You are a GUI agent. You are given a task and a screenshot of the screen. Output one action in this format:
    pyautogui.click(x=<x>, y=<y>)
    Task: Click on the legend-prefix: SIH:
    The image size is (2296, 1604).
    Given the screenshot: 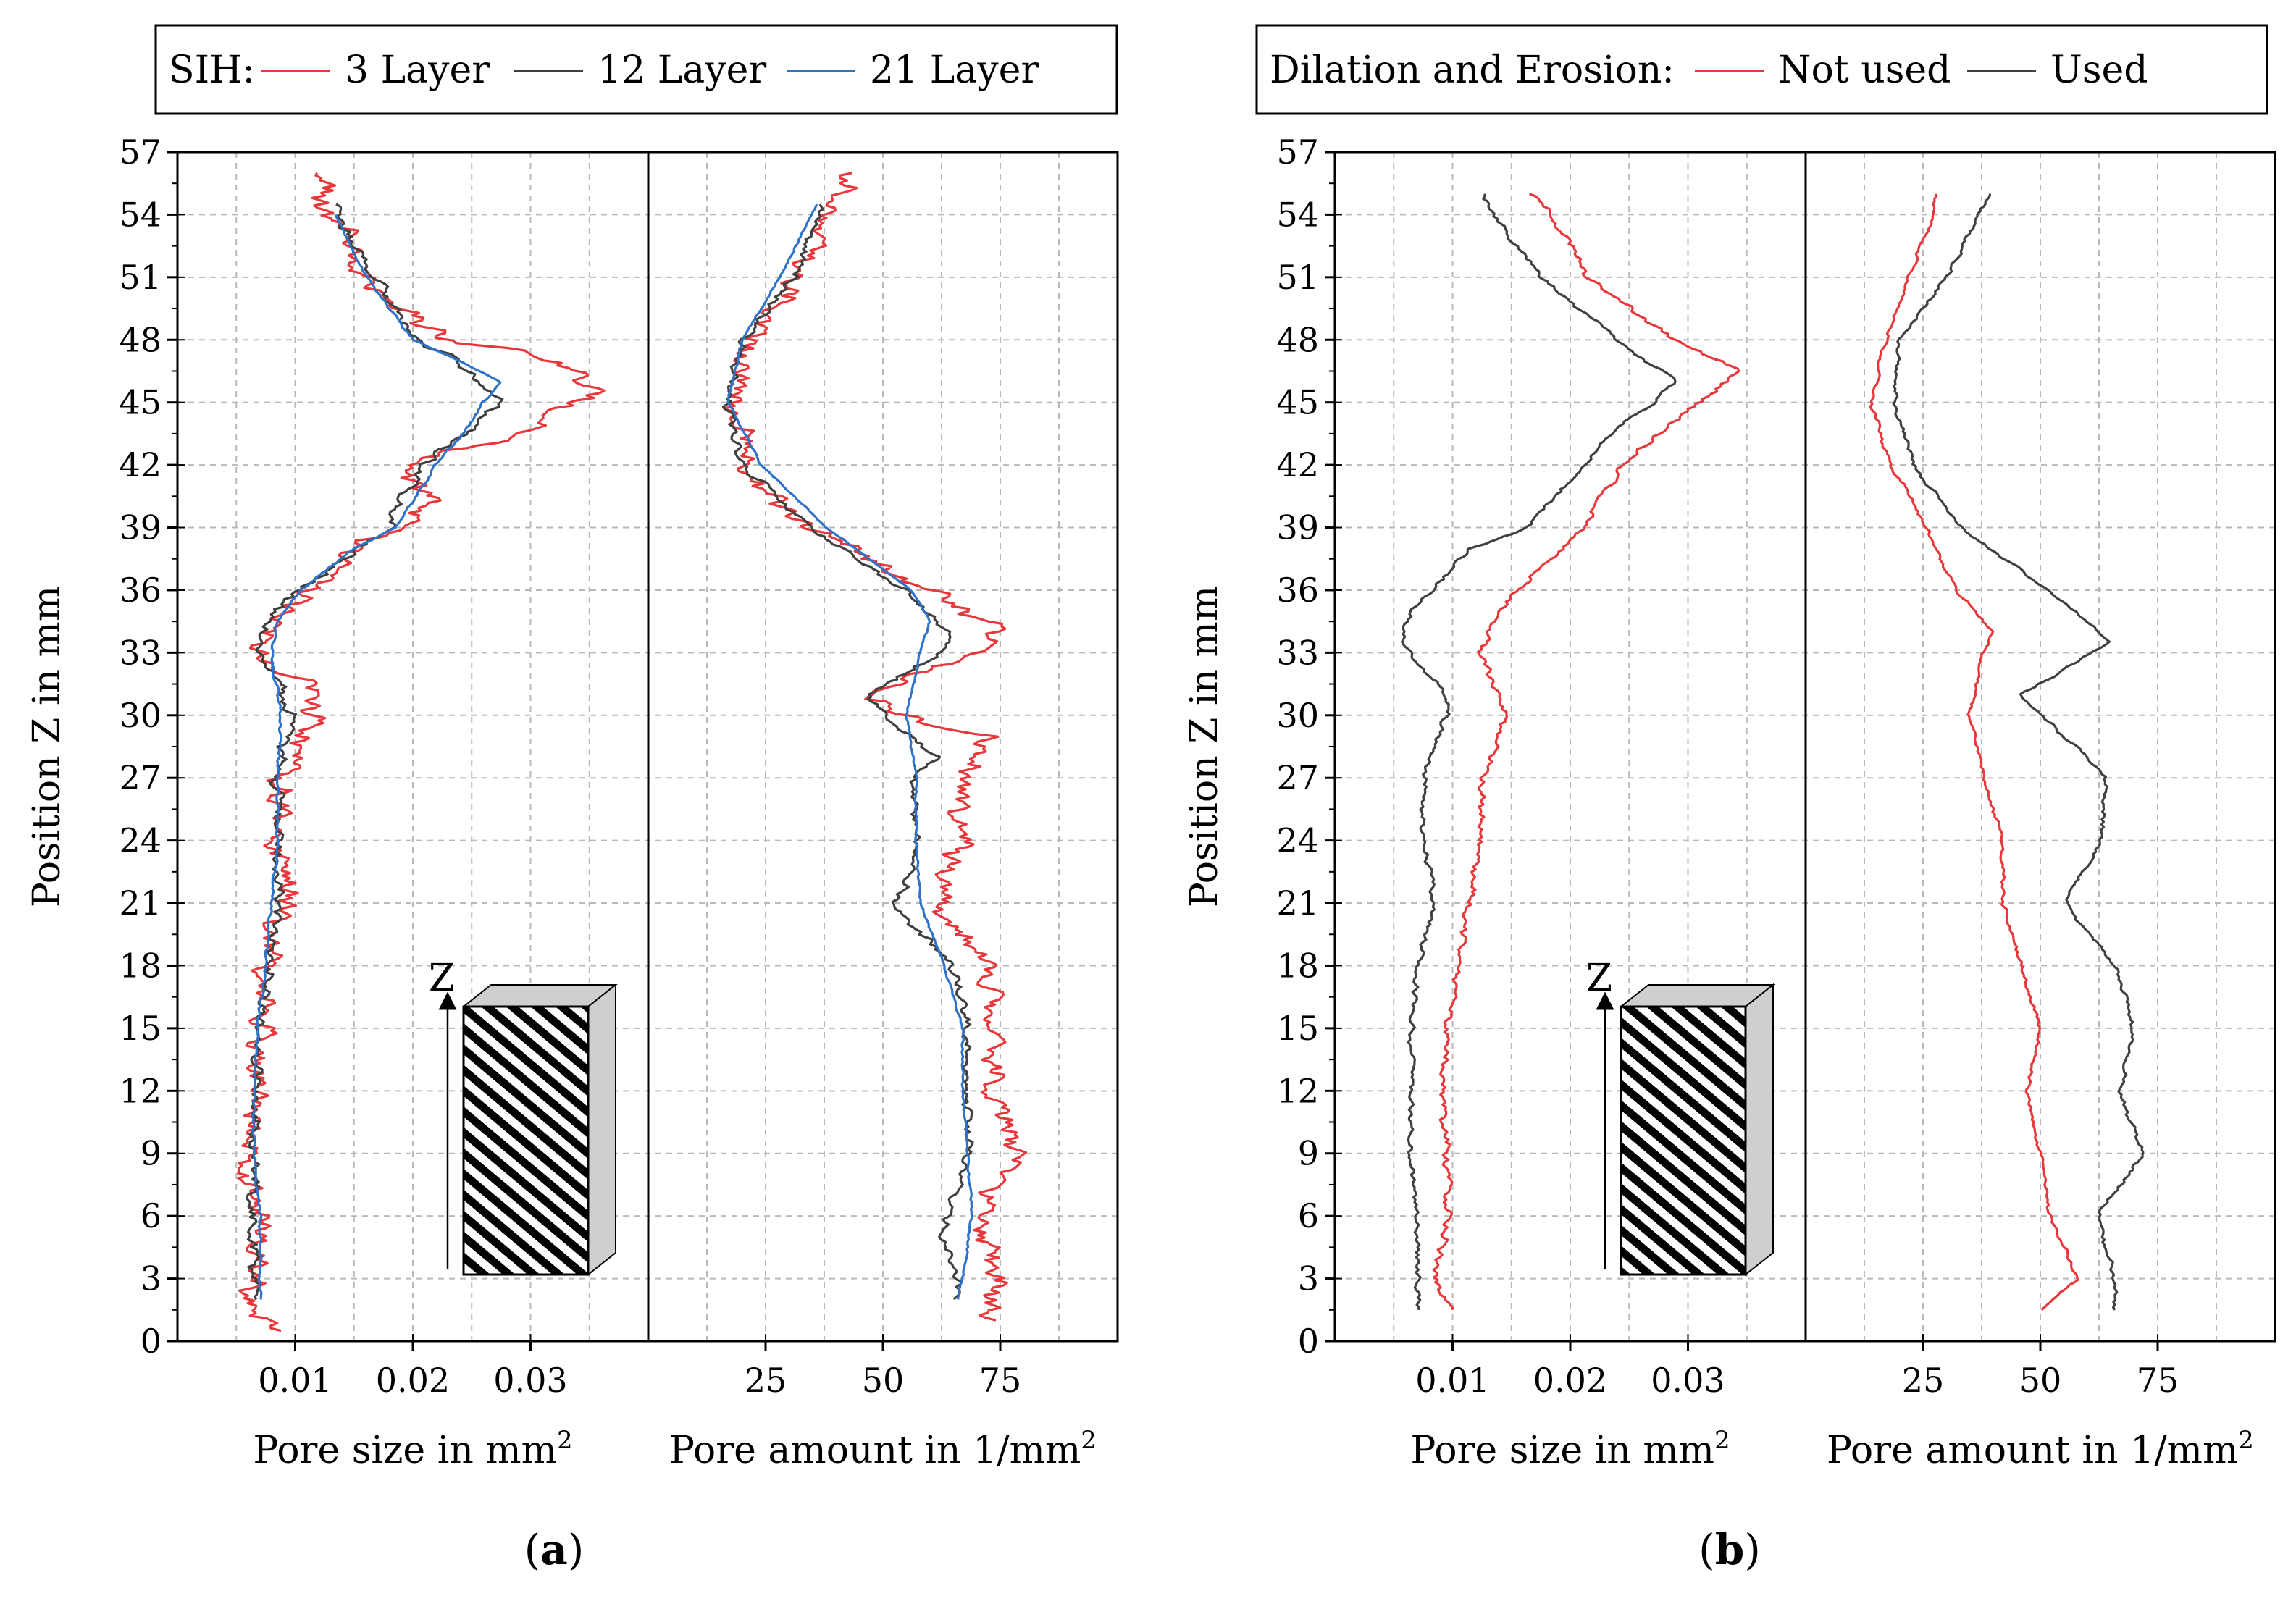 What is the action you would take?
    pyautogui.click(x=212, y=70)
    